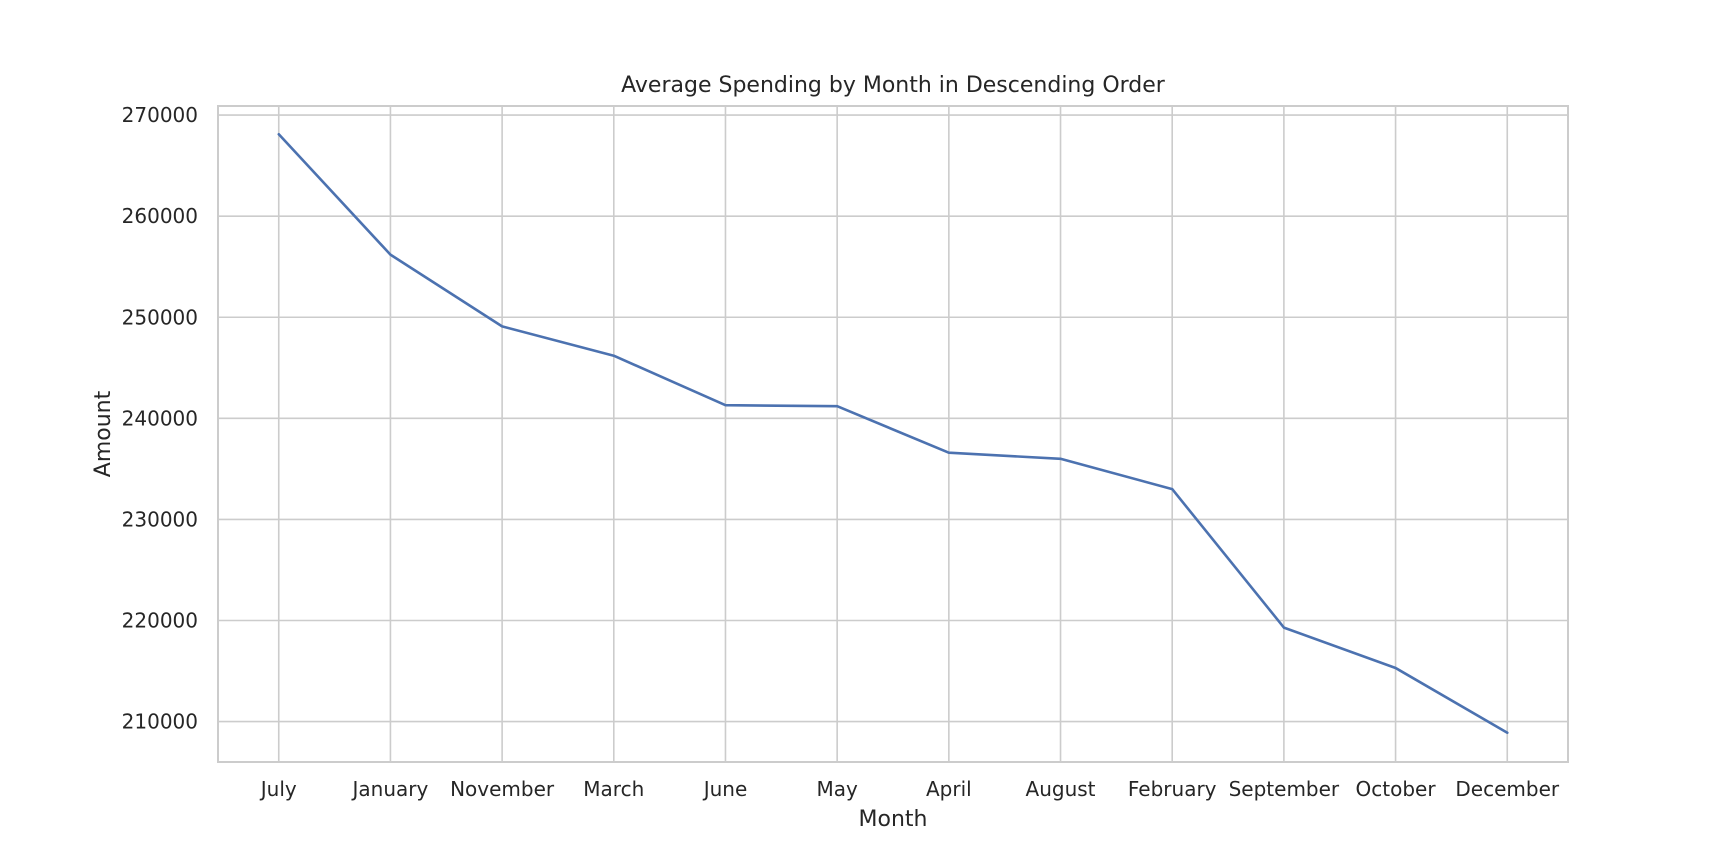 This screenshot has width=1728, height=868. I want to click on x-tick-label: November, so click(502, 789).